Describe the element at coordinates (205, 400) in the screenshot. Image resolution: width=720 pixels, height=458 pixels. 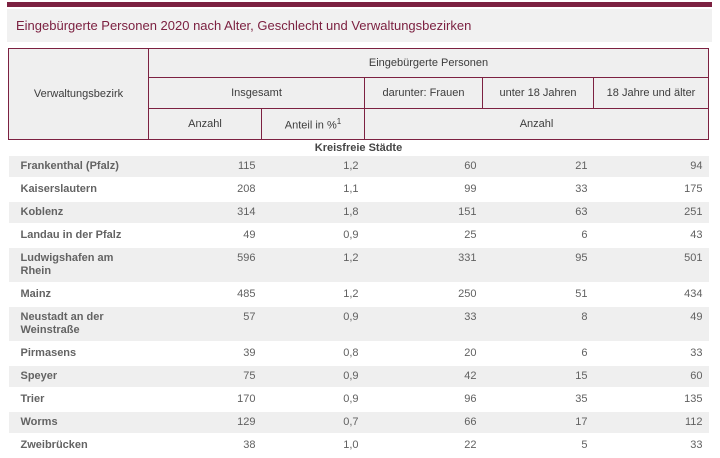
I see `cell-insgesamt-anzahl: 170` at that location.